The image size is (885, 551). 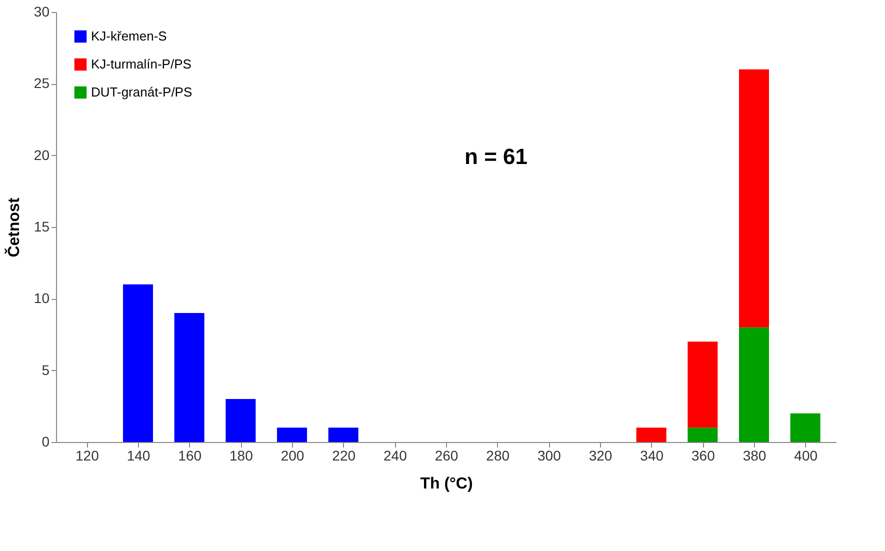 I want to click on y-tick-label: 5, so click(x=46, y=370).